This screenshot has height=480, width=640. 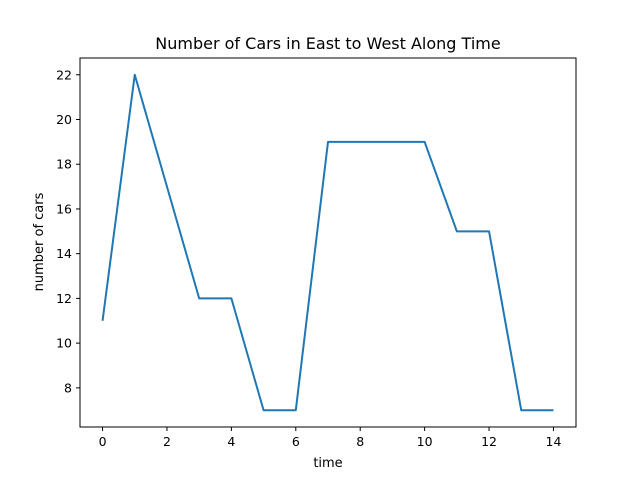 I want to click on y-axis-label: number of cars, so click(x=39, y=241).